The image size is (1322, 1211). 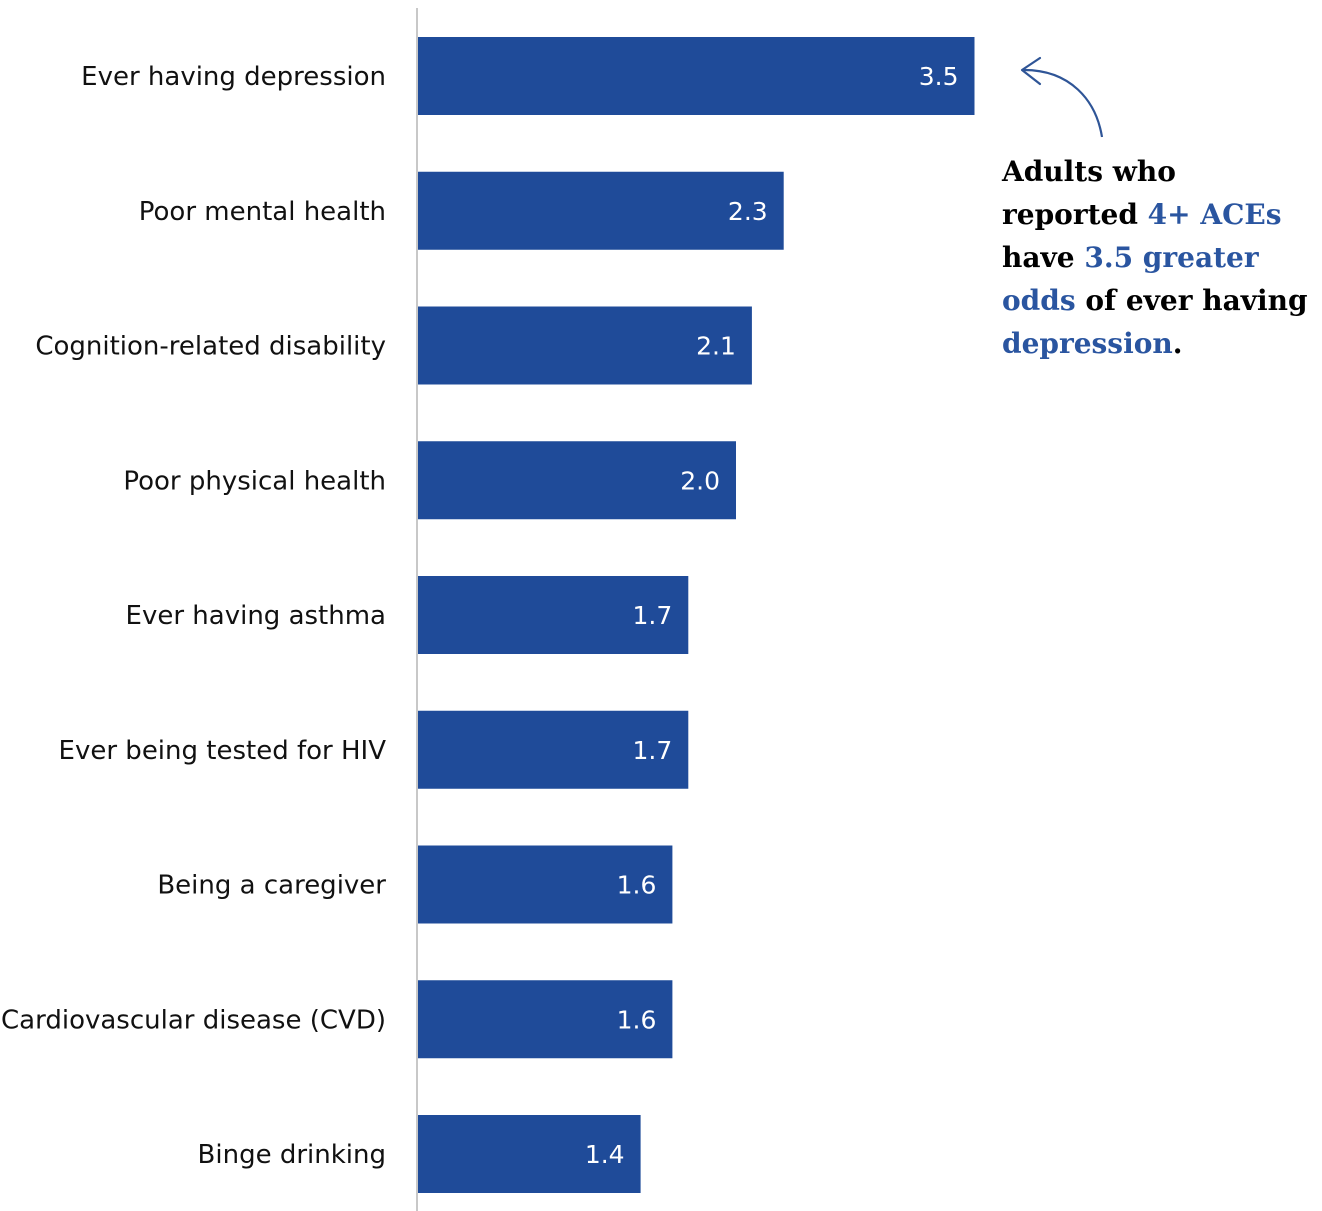 I want to click on data-label: 2.0, so click(x=700, y=480).